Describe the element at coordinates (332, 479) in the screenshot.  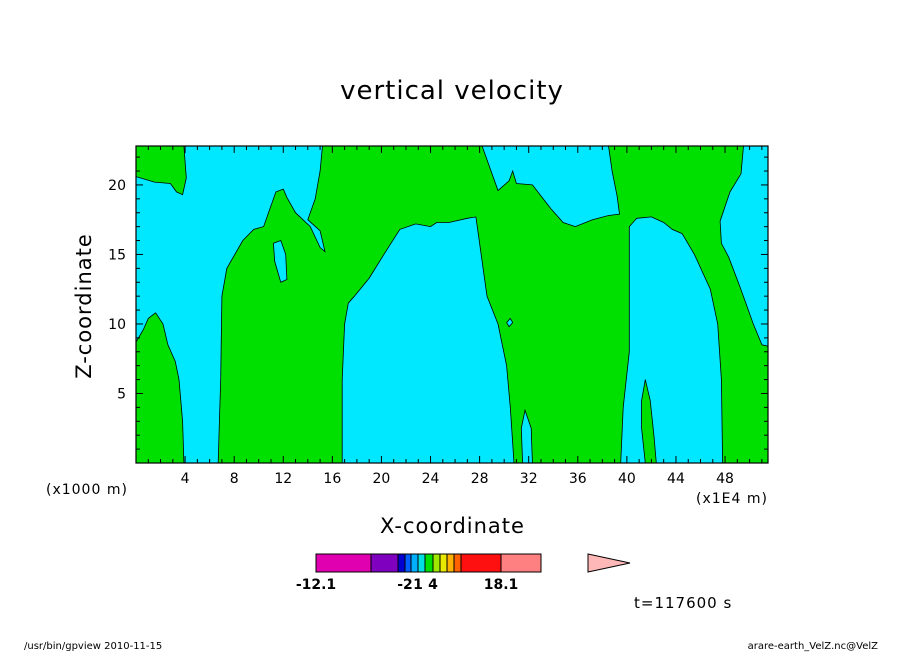
I see `x-tick-label: 16` at that location.